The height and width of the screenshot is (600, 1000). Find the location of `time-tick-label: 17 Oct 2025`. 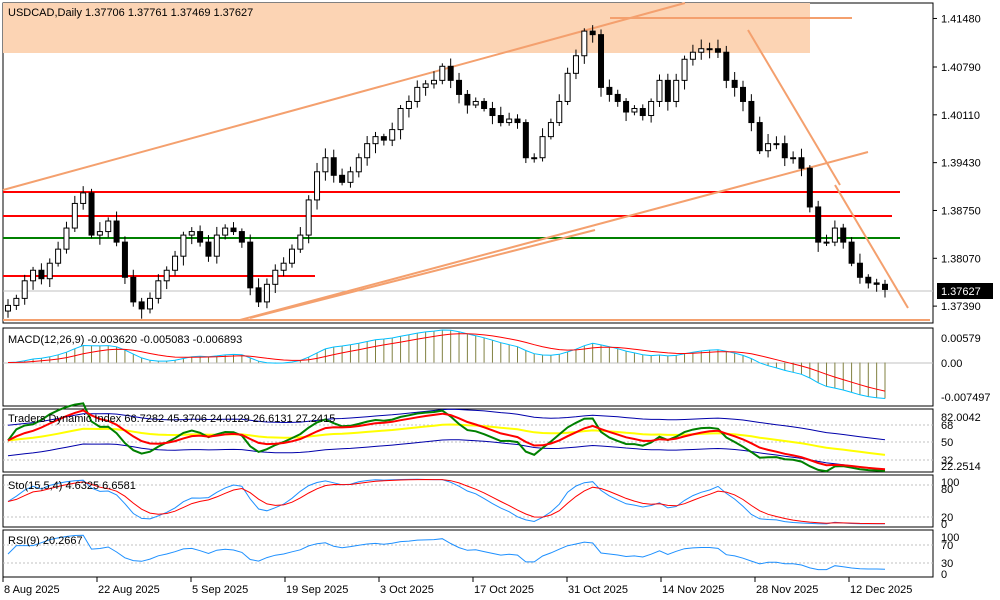

time-tick-label: 17 Oct 2025 is located at coordinates (504, 590).